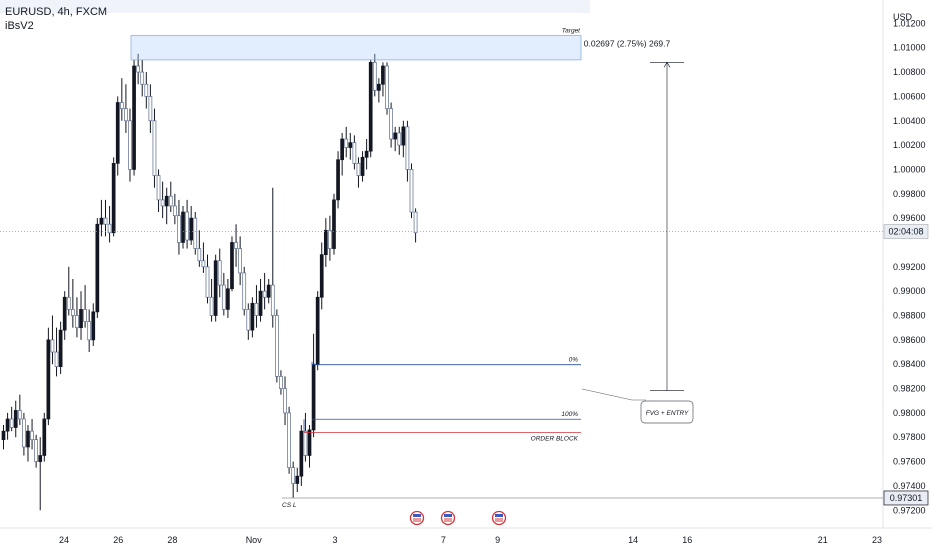 The height and width of the screenshot is (550, 932). I want to click on price-tick-label: 0.99200, so click(909, 267).